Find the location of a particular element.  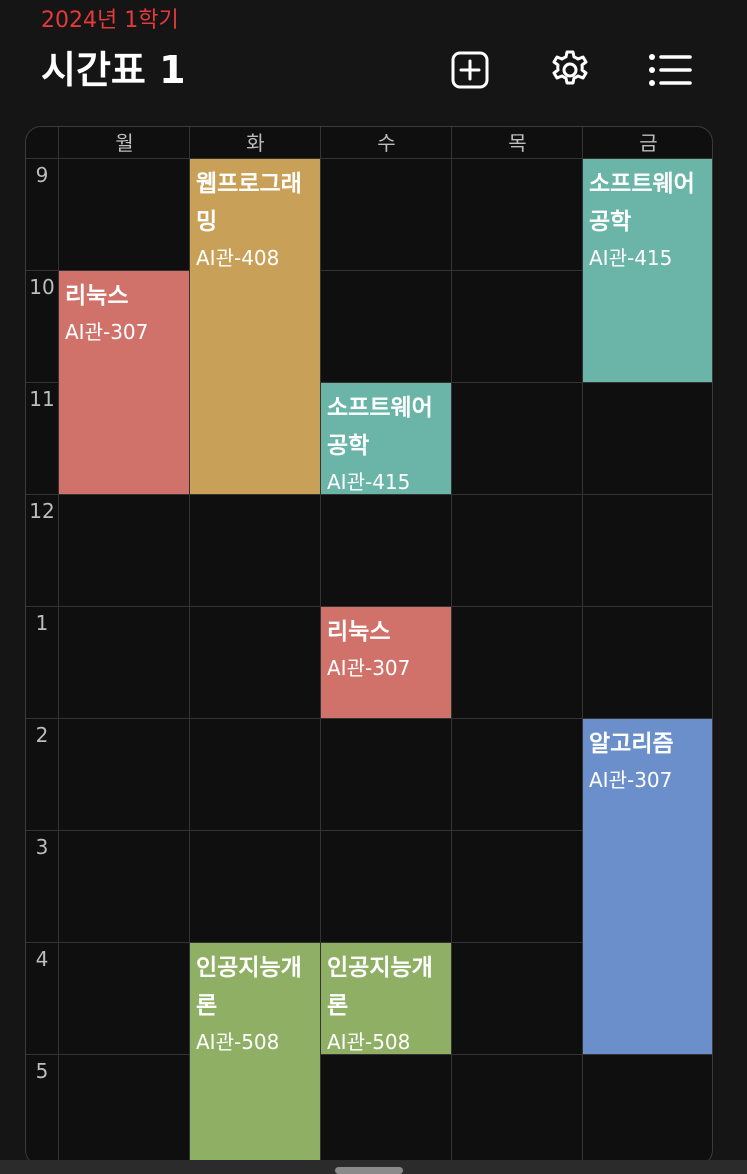

day-header: 화 is located at coordinates (255, 143).